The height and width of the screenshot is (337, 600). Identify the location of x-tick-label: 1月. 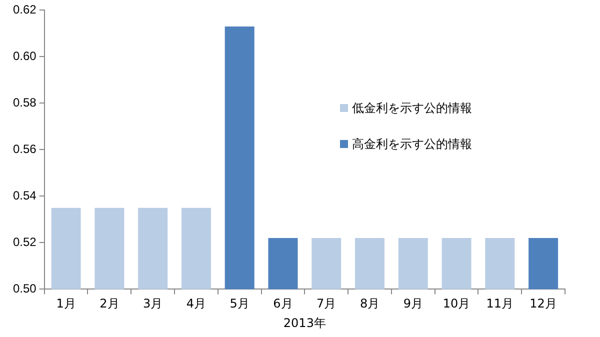
(66, 303).